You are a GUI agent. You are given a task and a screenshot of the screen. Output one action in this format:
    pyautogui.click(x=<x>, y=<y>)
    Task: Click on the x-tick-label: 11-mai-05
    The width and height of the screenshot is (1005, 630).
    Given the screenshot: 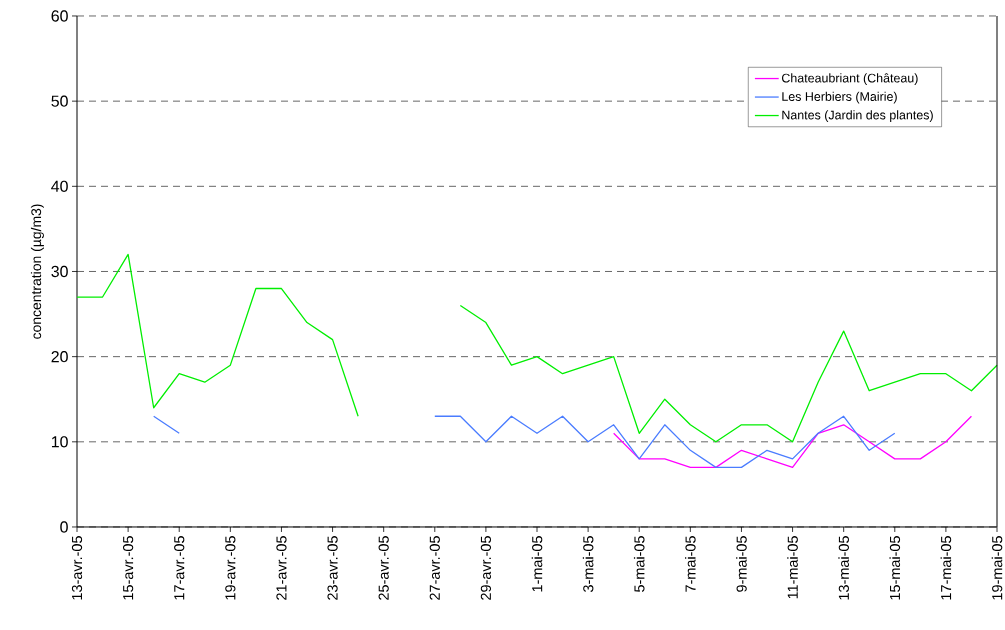 What is the action you would take?
    pyautogui.click(x=792, y=567)
    